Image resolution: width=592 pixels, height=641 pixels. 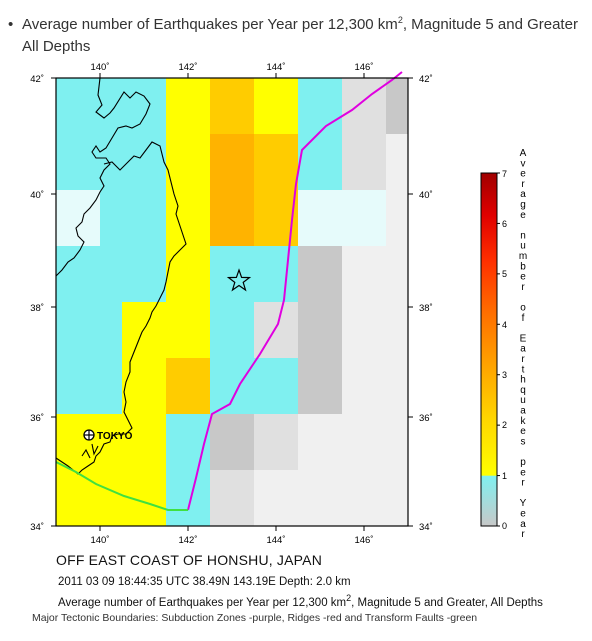 What do you see at coordinates (523, 308) in the screenshot?
I see `legend-label-char: o` at bounding box center [523, 308].